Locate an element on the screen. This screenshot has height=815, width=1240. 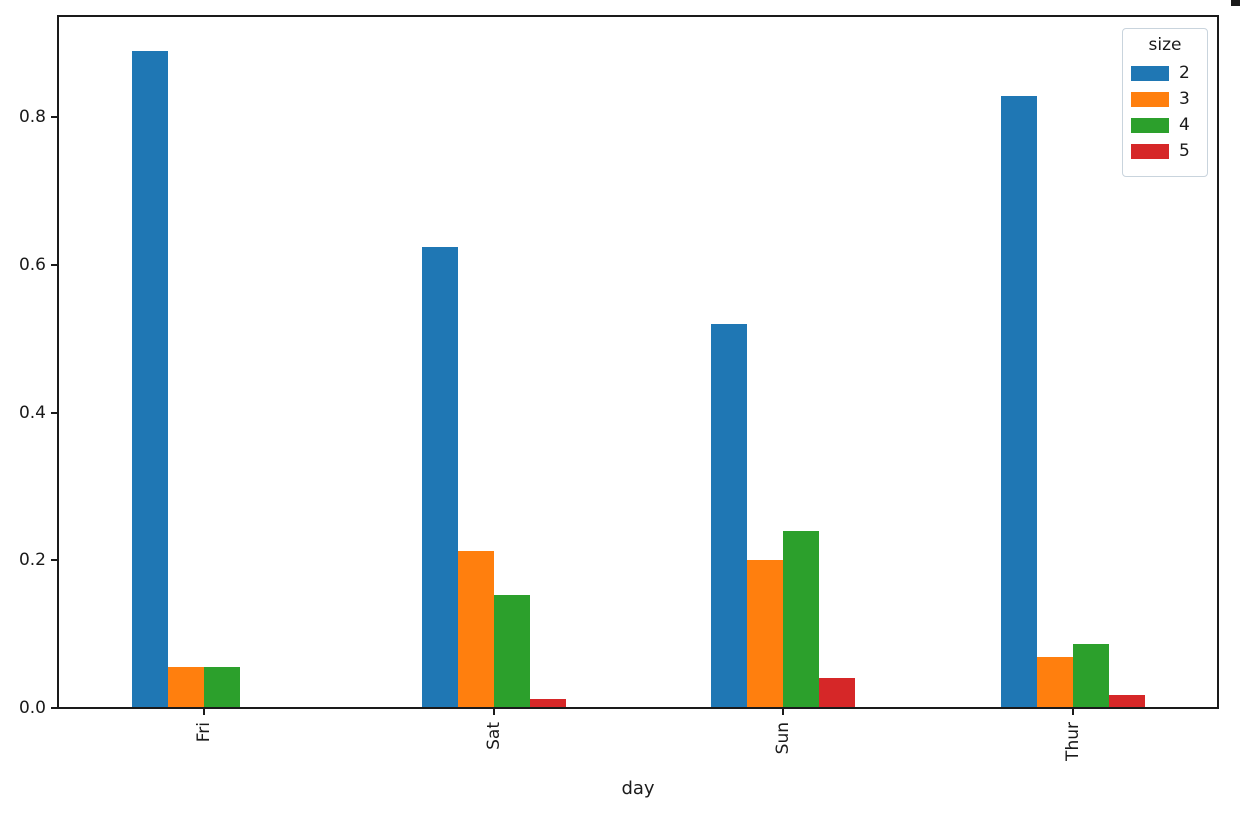
legend-label: 5 is located at coordinates (1184, 151).